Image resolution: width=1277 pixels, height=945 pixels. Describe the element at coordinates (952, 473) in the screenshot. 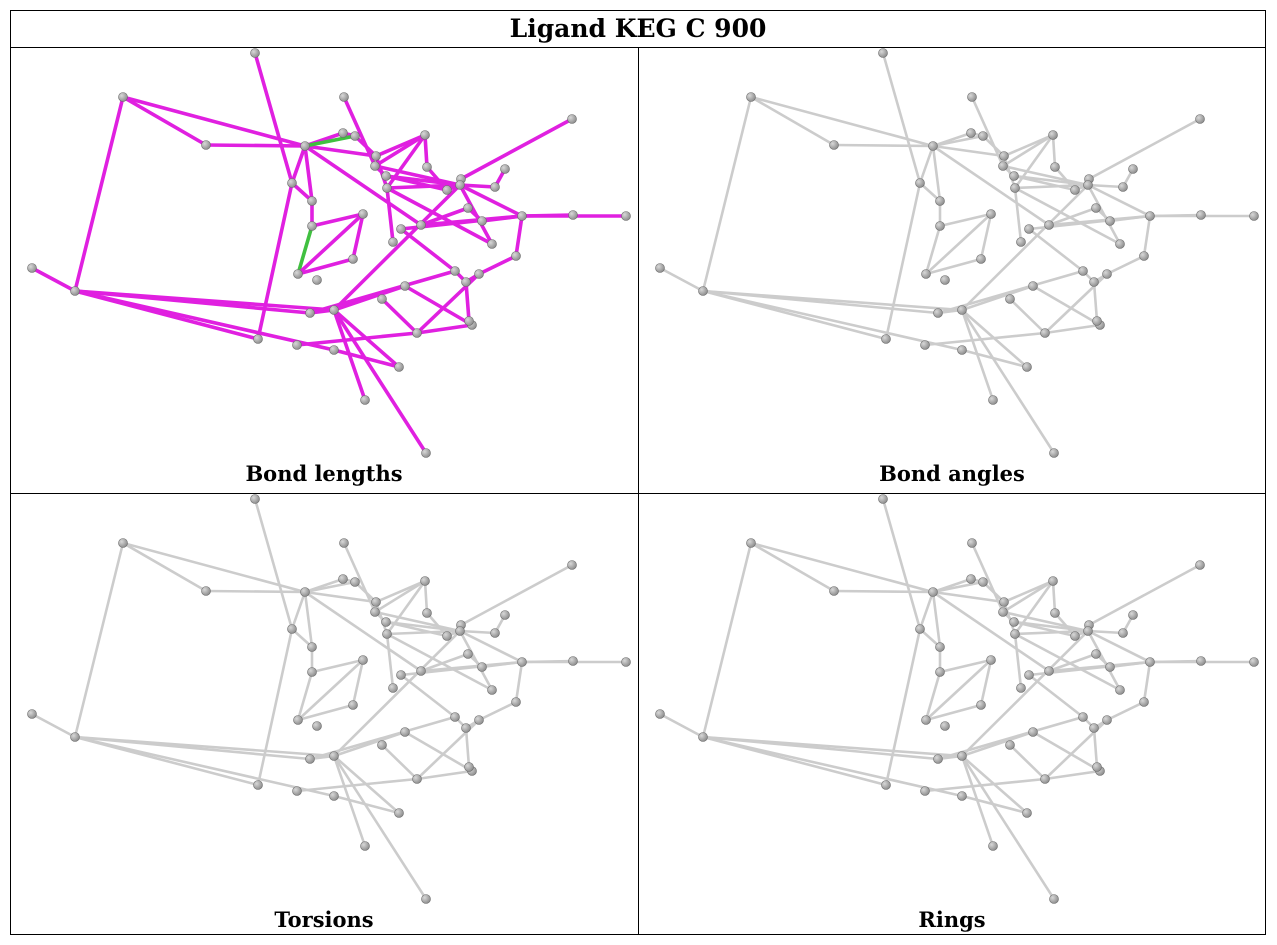

I see `caption-bond-angles: Bond angles` at that location.